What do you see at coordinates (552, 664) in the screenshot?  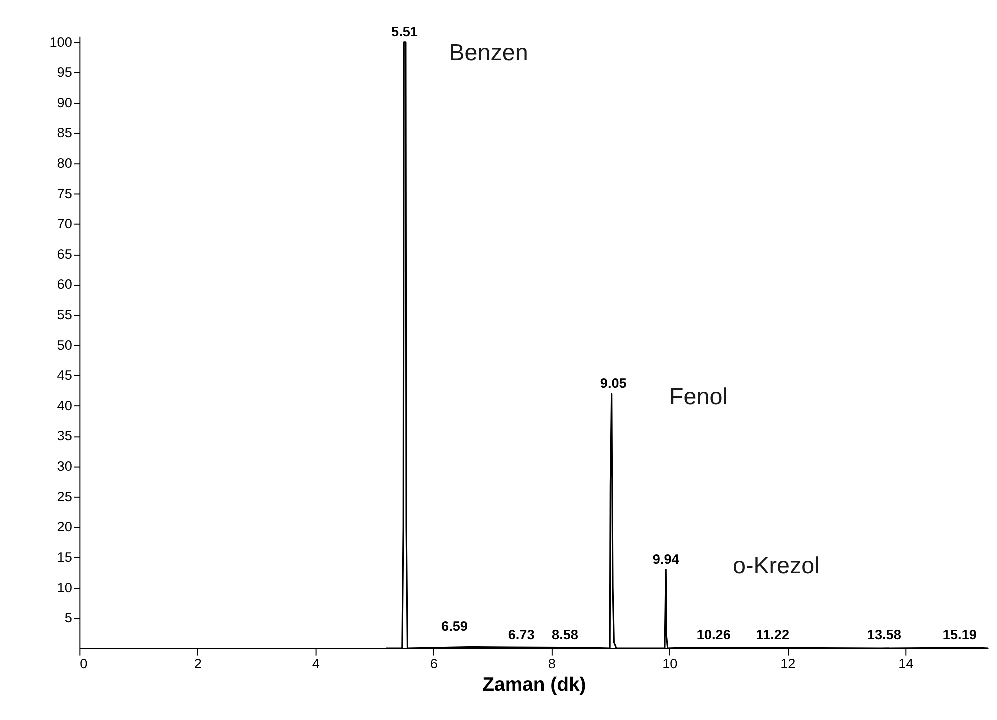 I see `x-tick-label: 8` at bounding box center [552, 664].